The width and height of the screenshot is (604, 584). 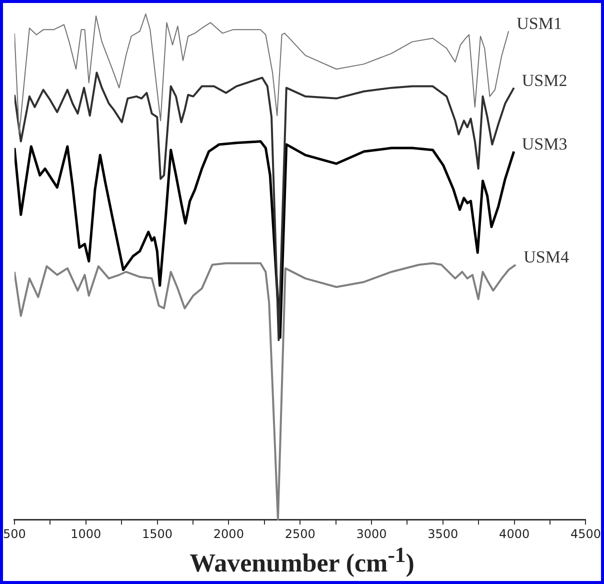 I want to click on series-label: USM2, so click(x=545, y=80).